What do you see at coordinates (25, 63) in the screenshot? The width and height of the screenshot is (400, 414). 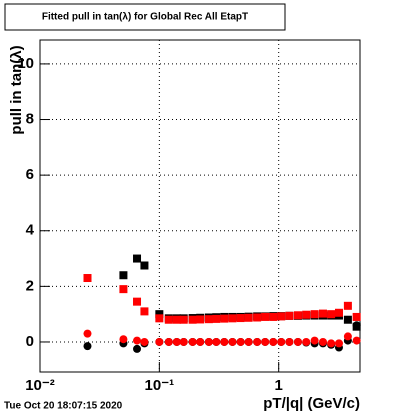 I see `y-tick-label: 10` at bounding box center [25, 63].